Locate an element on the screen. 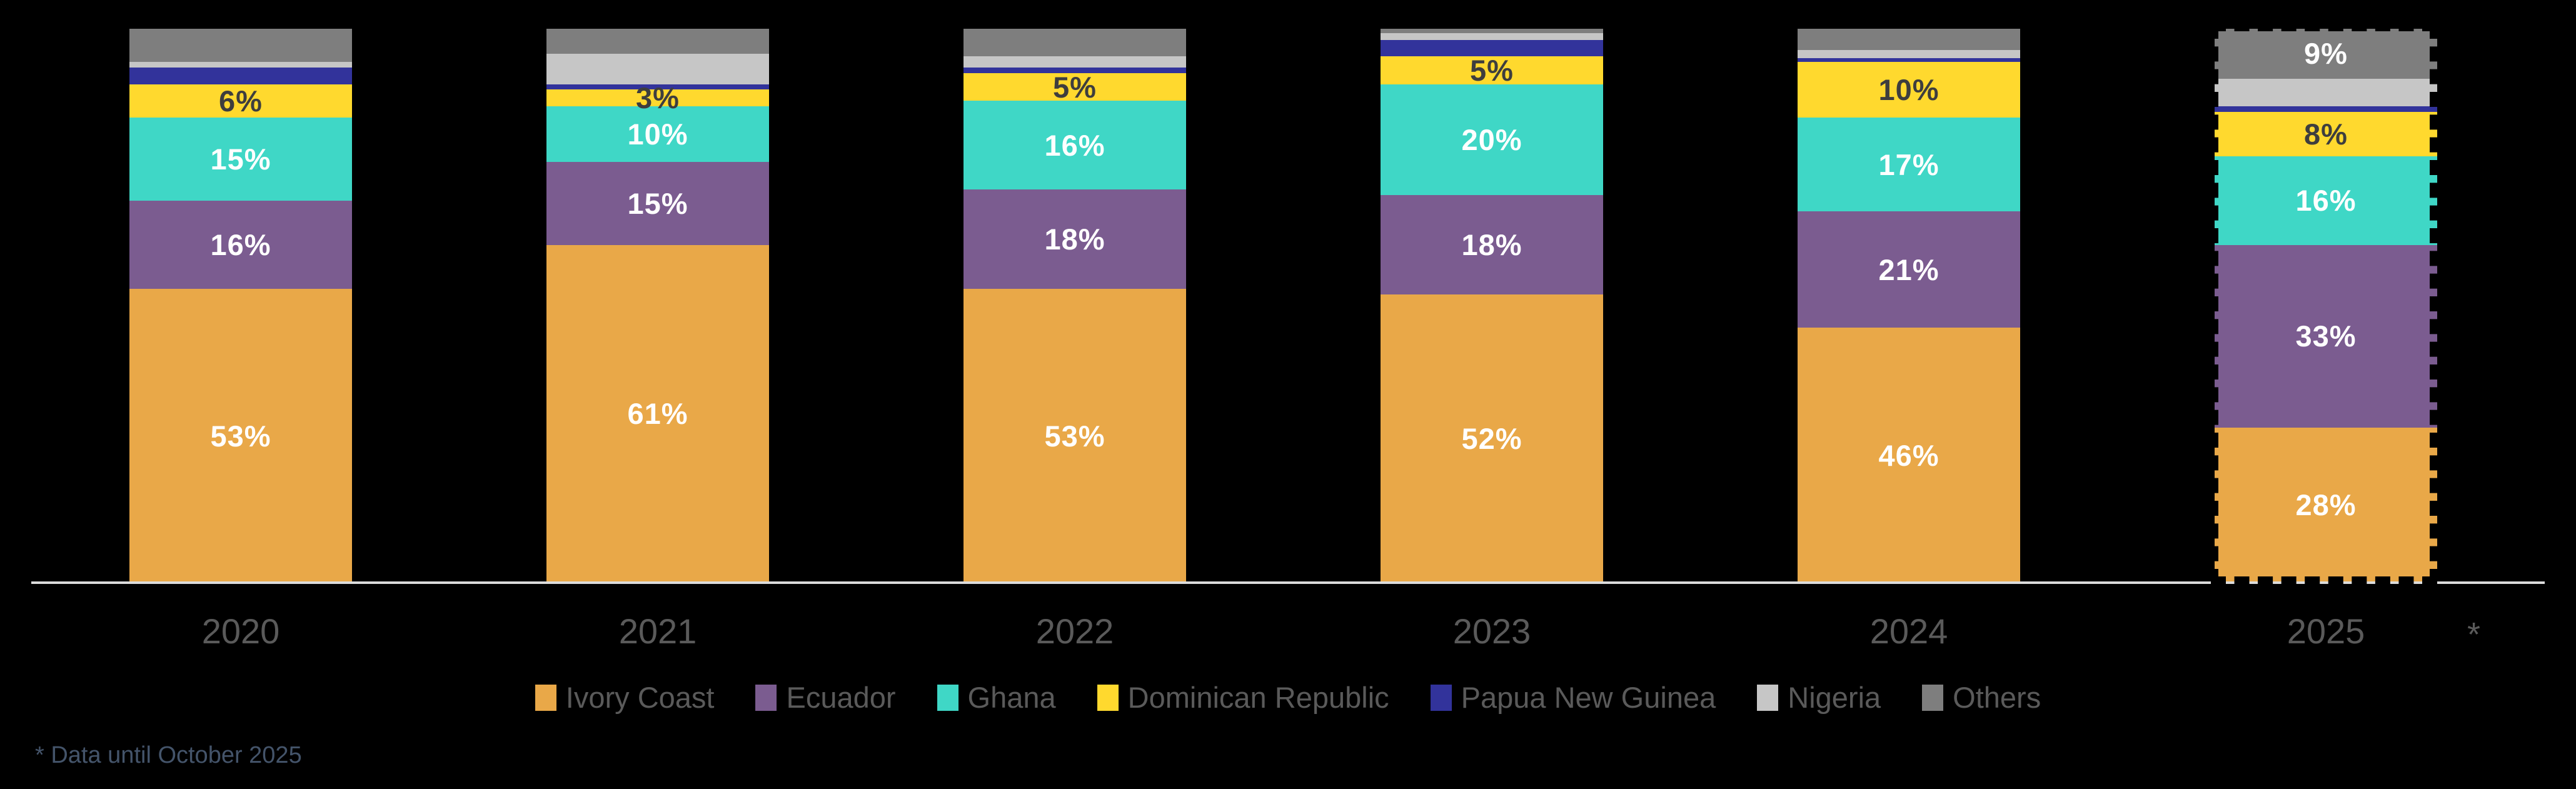 The image size is (2576, 789). segment-ecuador: 21% is located at coordinates (1909, 269).